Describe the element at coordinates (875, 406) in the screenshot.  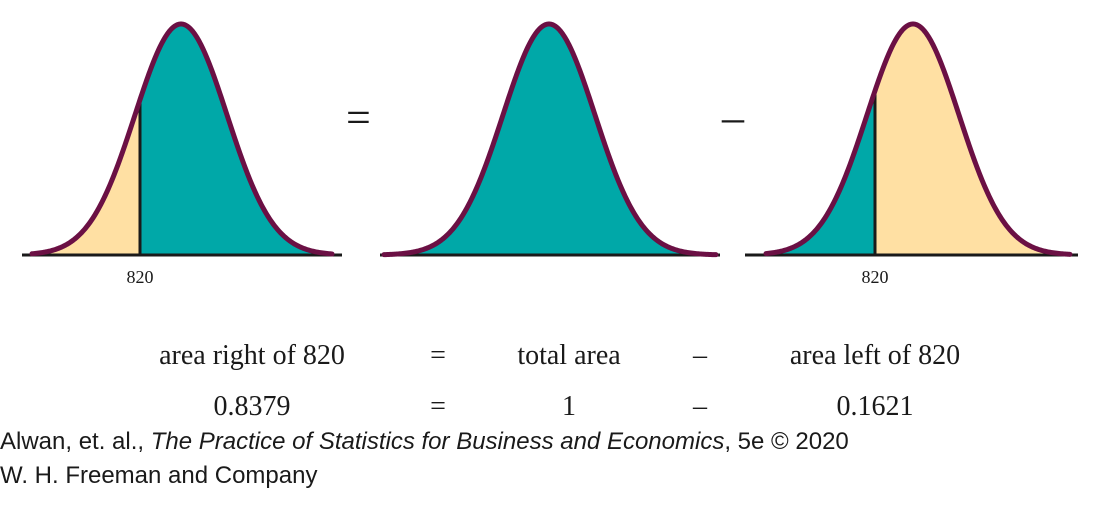
I see `area-left-value: 0.1621` at that location.